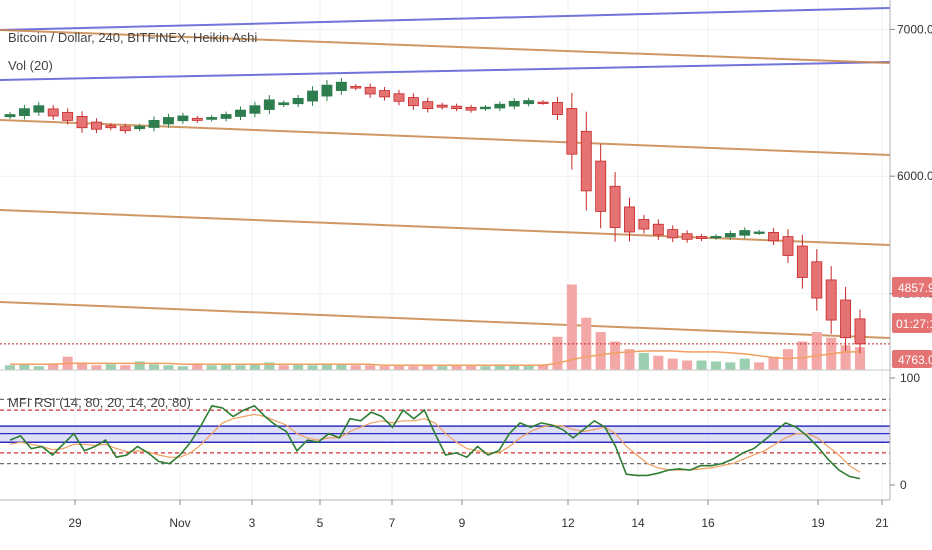 This screenshot has height=550, width=932. Describe the element at coordinates (911, 260) in the screenshot. I see `price-axis-background` at that location.